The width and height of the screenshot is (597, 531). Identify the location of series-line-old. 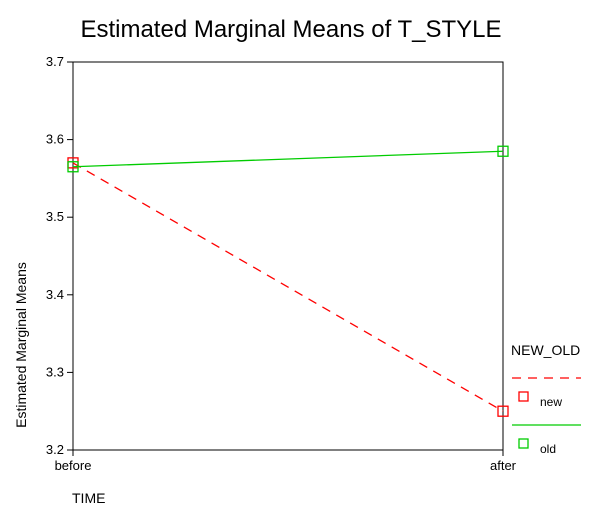
(288, 159).